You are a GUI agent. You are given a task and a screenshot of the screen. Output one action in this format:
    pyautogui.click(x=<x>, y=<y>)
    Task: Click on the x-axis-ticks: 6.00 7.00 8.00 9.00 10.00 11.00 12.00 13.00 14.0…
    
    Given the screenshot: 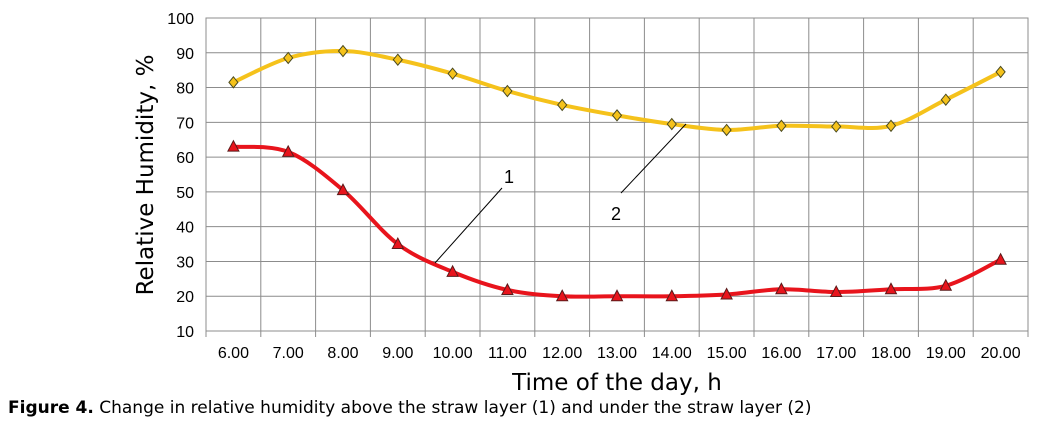 What is the action you would take?
    pyautogui.click(x=619, y=353)
    